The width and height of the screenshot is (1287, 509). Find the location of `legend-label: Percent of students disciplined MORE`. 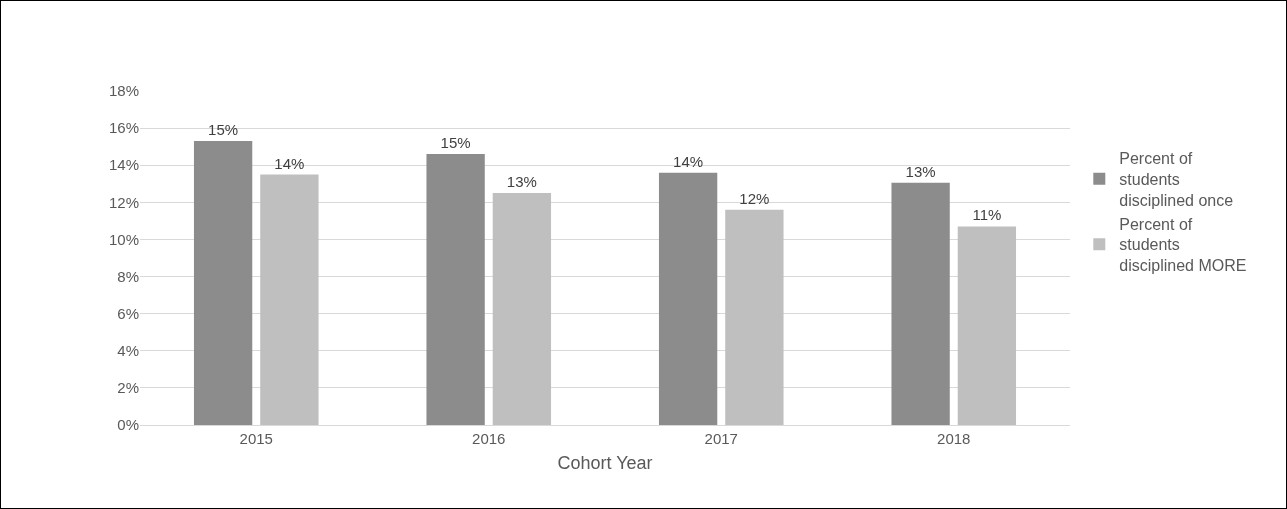

legend-label: Percent of students disciplined MORE is located at coordinates (1183, 245).